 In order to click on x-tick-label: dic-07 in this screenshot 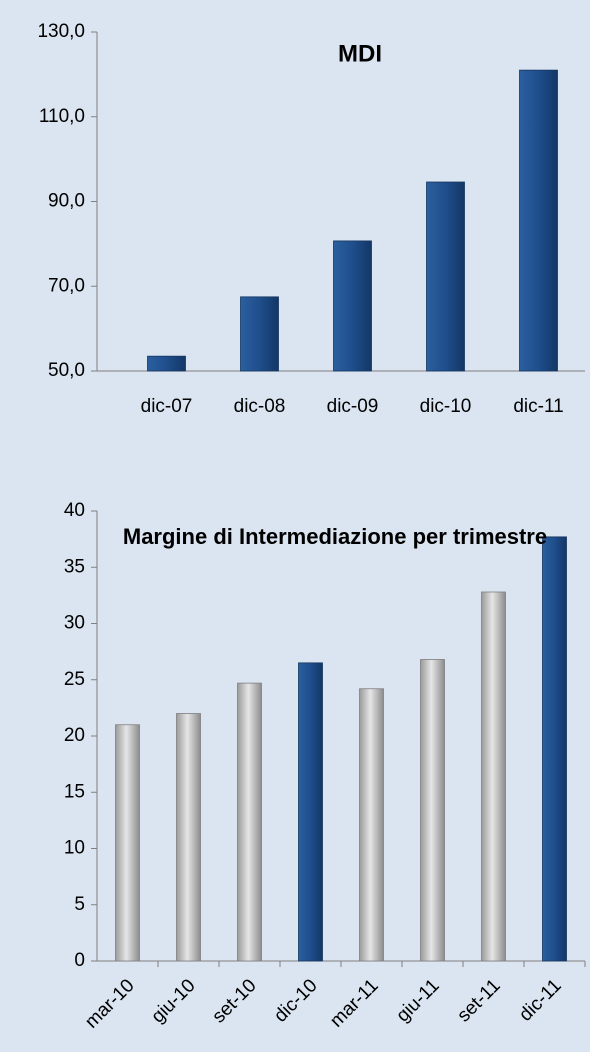, I will do `click(167, 406)`.